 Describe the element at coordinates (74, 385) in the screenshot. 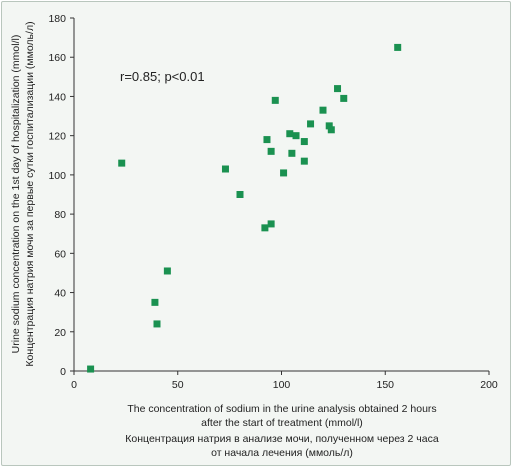

I see `x-tick-label: 0` at that location.